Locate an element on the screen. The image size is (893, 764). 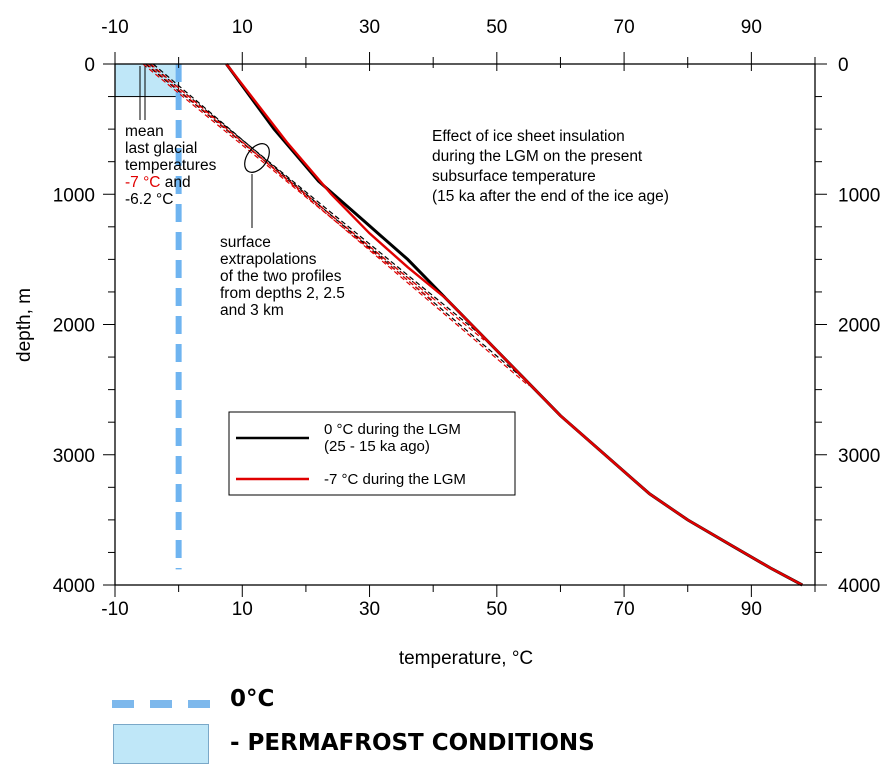
surface-annotation-line: extrapolations is located at coordinates (268, 259).